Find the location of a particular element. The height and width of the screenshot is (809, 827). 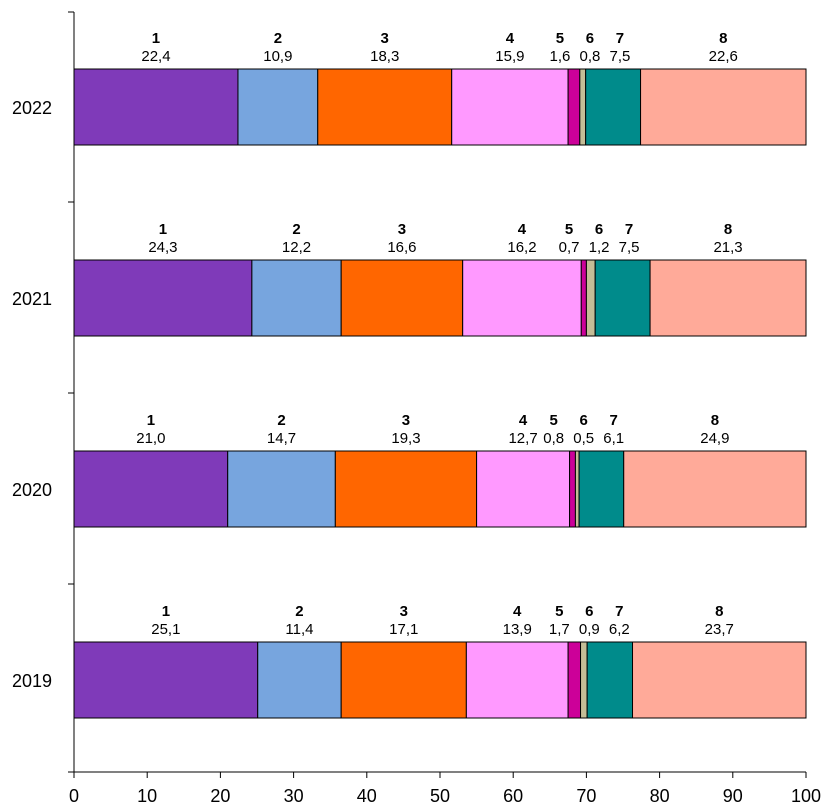

segment-number-2020-5: 5 is located at coordinates (554, 420).